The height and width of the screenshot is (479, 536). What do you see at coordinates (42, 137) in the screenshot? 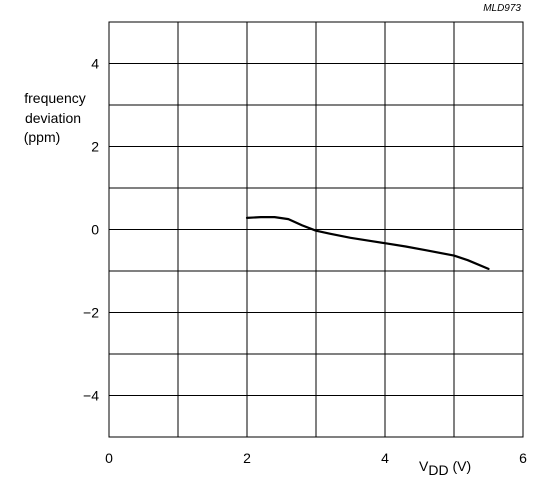
I see `y-axis-label-line-3: (ppm)` at bounding box center [42, 137].